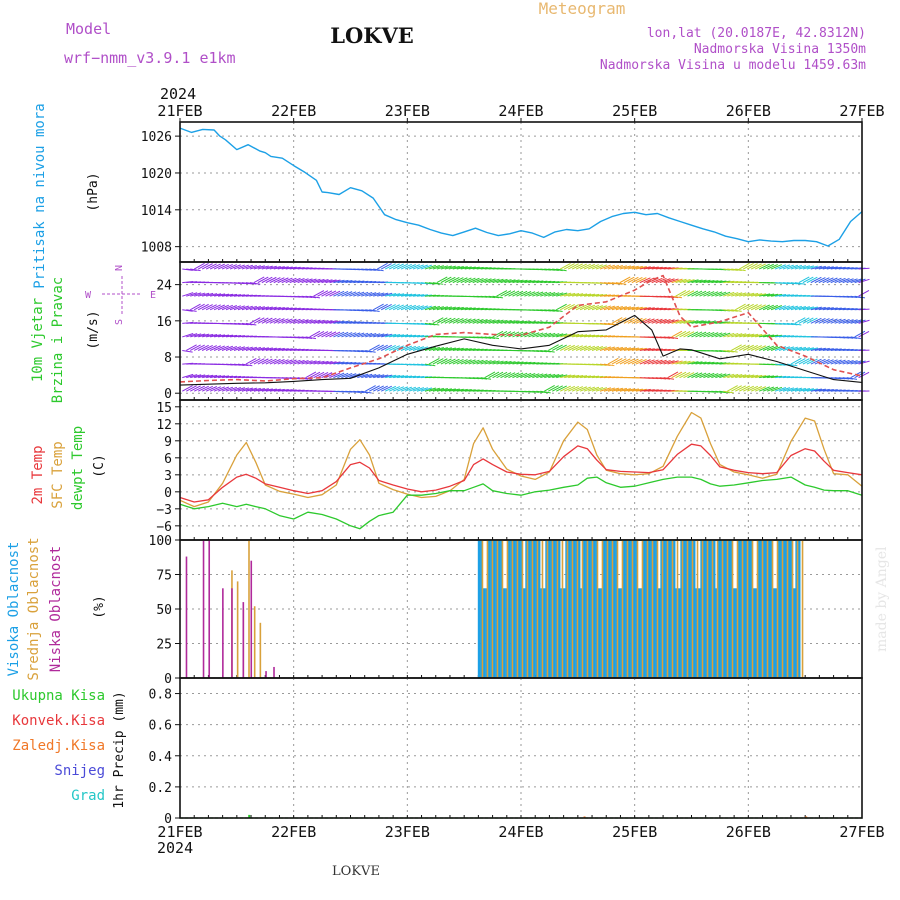  Describe the element at coordinates (756, 33) in the screenshot. I see `lonlat-text: lon,lat (20.0187E, 42.8312N)` at that location.